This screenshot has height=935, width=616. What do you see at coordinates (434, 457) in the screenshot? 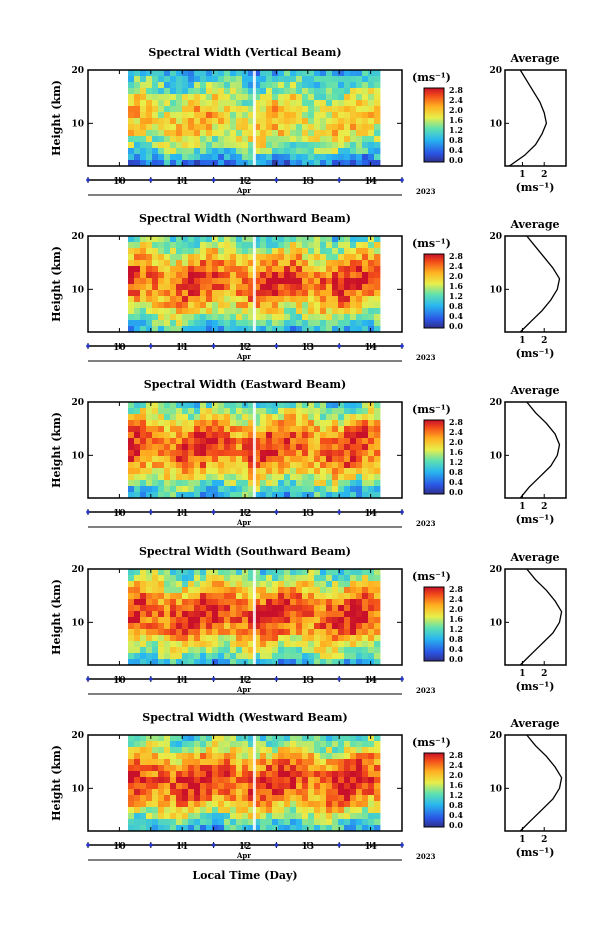
I see `colorbar` at bounding box center [434, 457].